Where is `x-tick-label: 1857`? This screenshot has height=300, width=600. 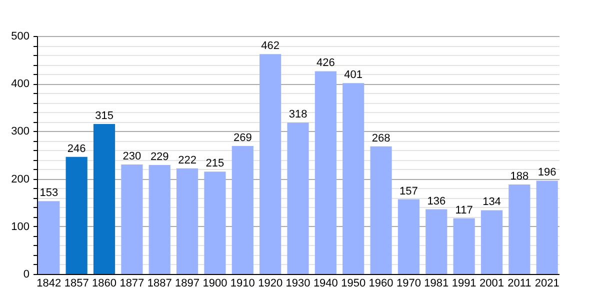 x-tick-label: 1857 is located at coordinates (76, 284).